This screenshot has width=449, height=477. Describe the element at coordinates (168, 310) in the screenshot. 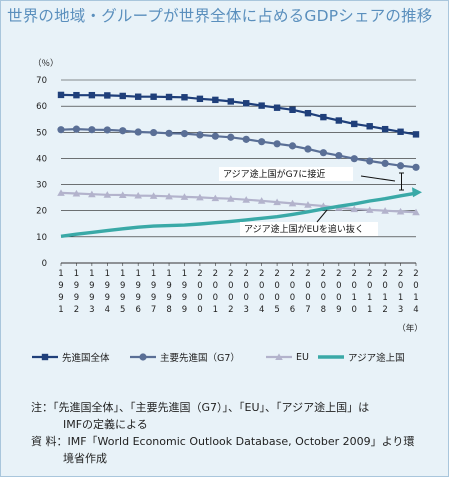

I see `x-tick-label: 8` at that location.